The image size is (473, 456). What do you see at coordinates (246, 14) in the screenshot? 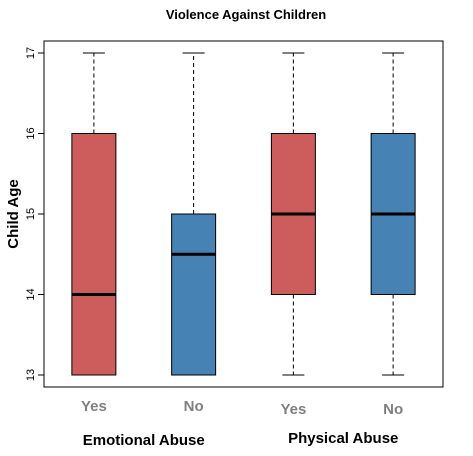
I see `chart-title: Violence Against Children` at bounding box center [246, 14].